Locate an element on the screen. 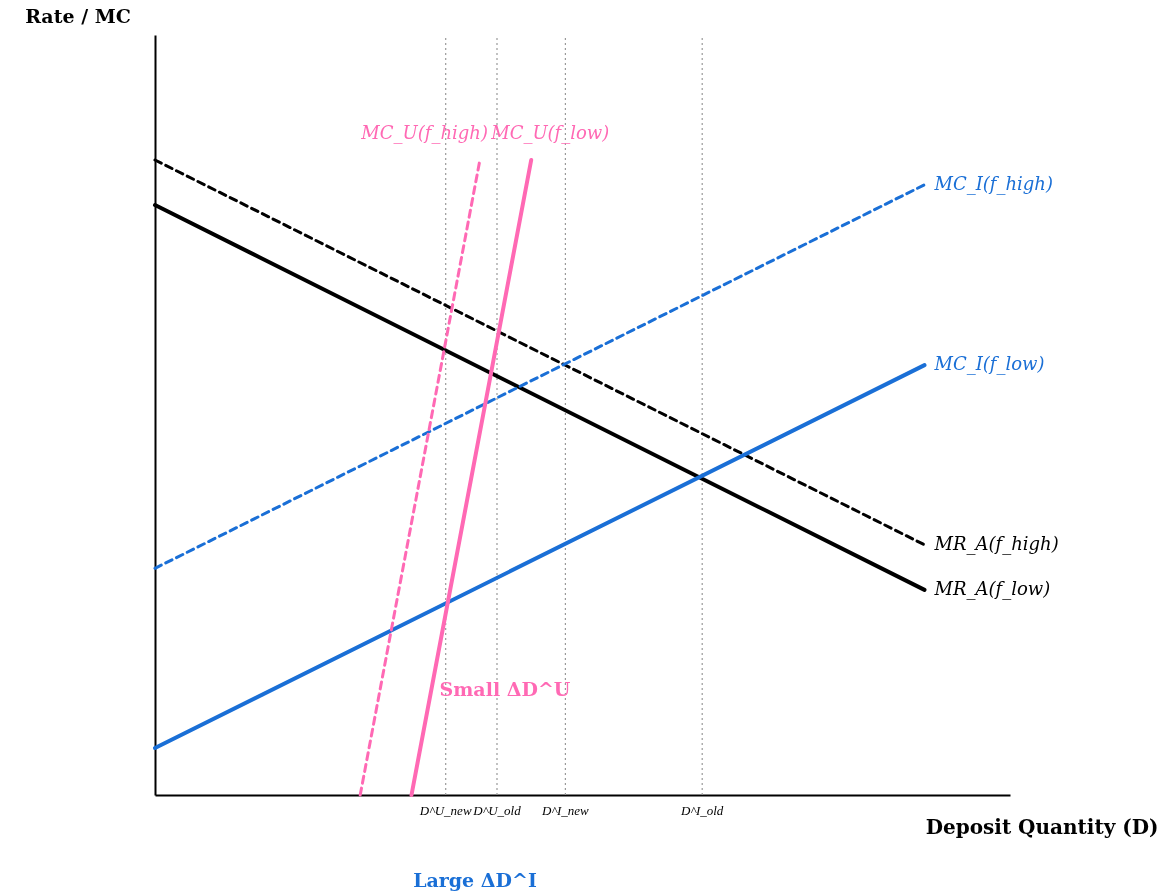 This screenshot has height=896, width=1160. series-label: MC_U(f_high) is located at coordinates (424, 133).